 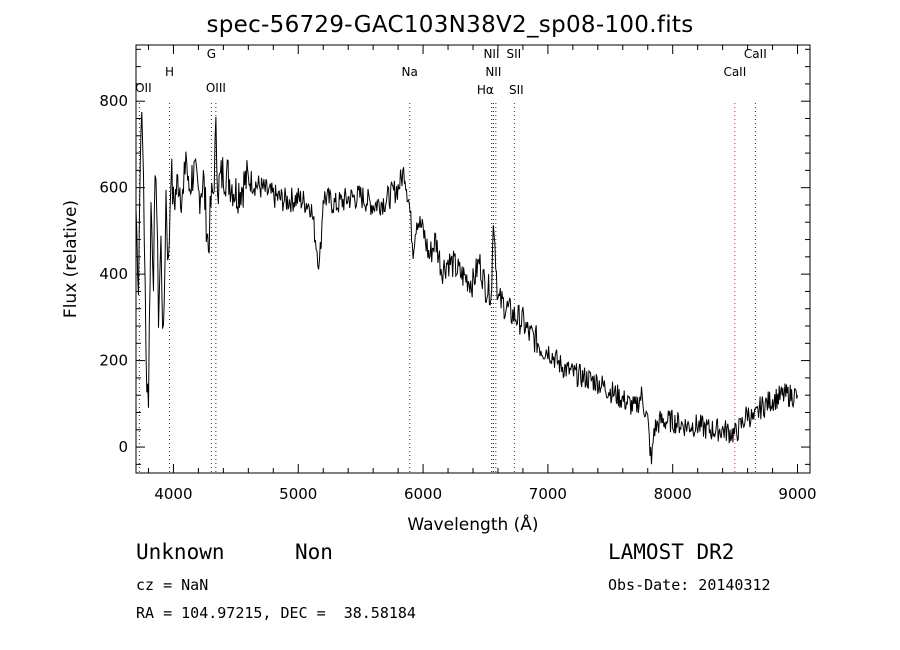 I want to click on survey-name: LAMOST DR2, so click(x=671, y=552).